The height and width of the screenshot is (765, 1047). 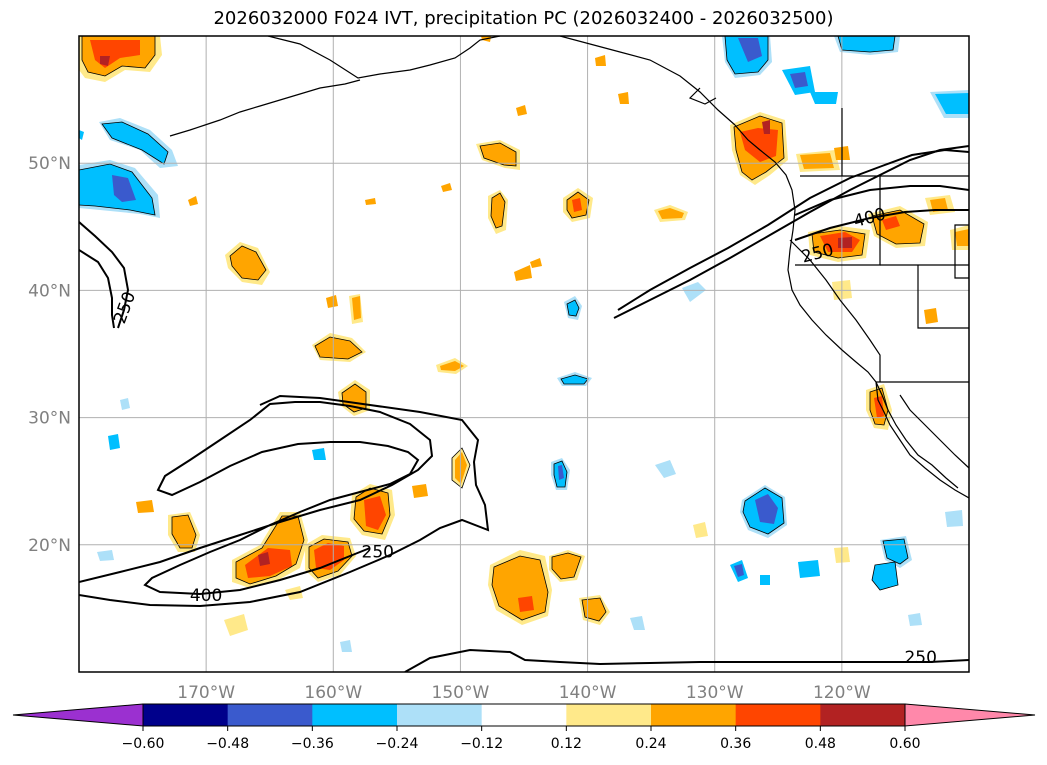 What do you see at coordinates (566, 744) in the screenshot?
I see `colorbar-tick-label: 0.12` at bounding box center [566, 744].